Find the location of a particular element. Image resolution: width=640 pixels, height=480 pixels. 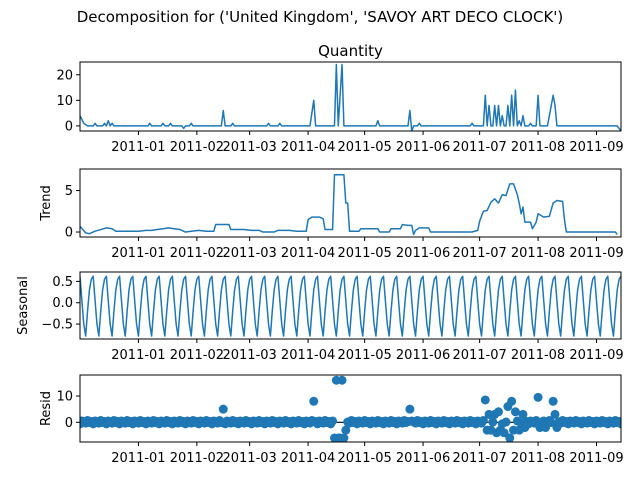

resid-xtick-label: 2011-09 is located at coordinates (596, 458).